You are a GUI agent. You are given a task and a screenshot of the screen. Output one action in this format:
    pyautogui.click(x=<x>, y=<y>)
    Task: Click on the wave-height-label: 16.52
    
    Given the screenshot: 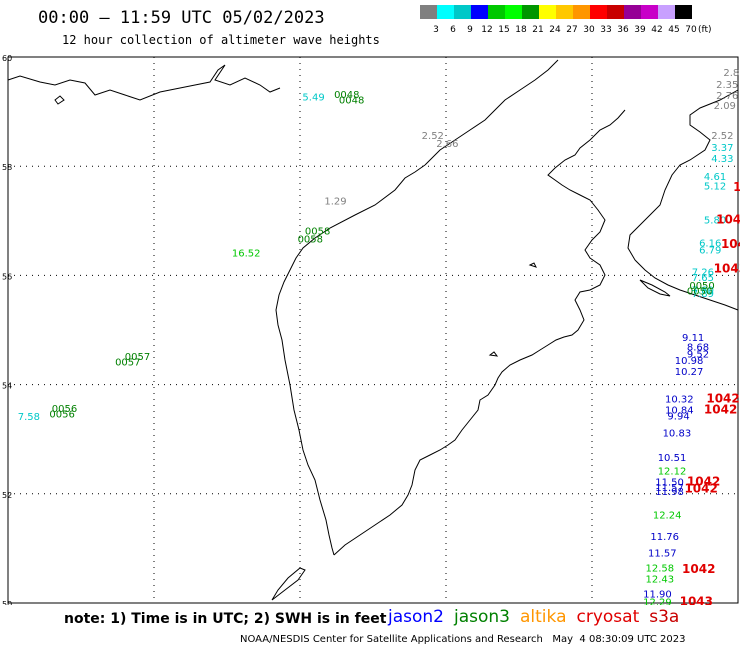 What is the action you would take?
    pyautogui.click(x=246, y=253)
    